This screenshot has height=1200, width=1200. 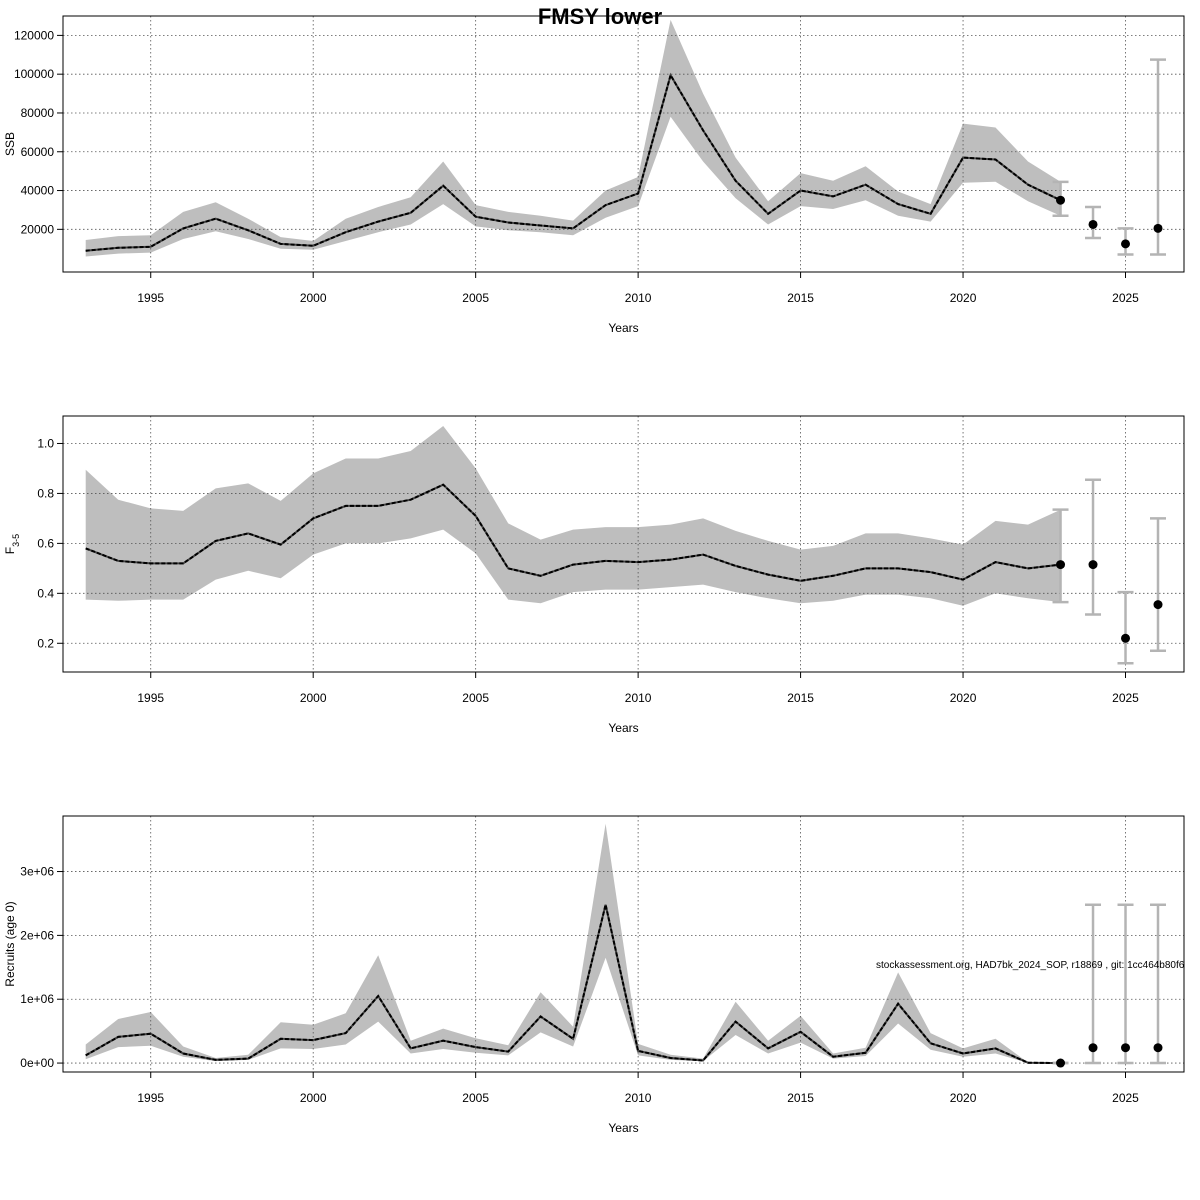 I want to click on ssb-xtick-label-2005: 2005, so click(x=475, y=298).